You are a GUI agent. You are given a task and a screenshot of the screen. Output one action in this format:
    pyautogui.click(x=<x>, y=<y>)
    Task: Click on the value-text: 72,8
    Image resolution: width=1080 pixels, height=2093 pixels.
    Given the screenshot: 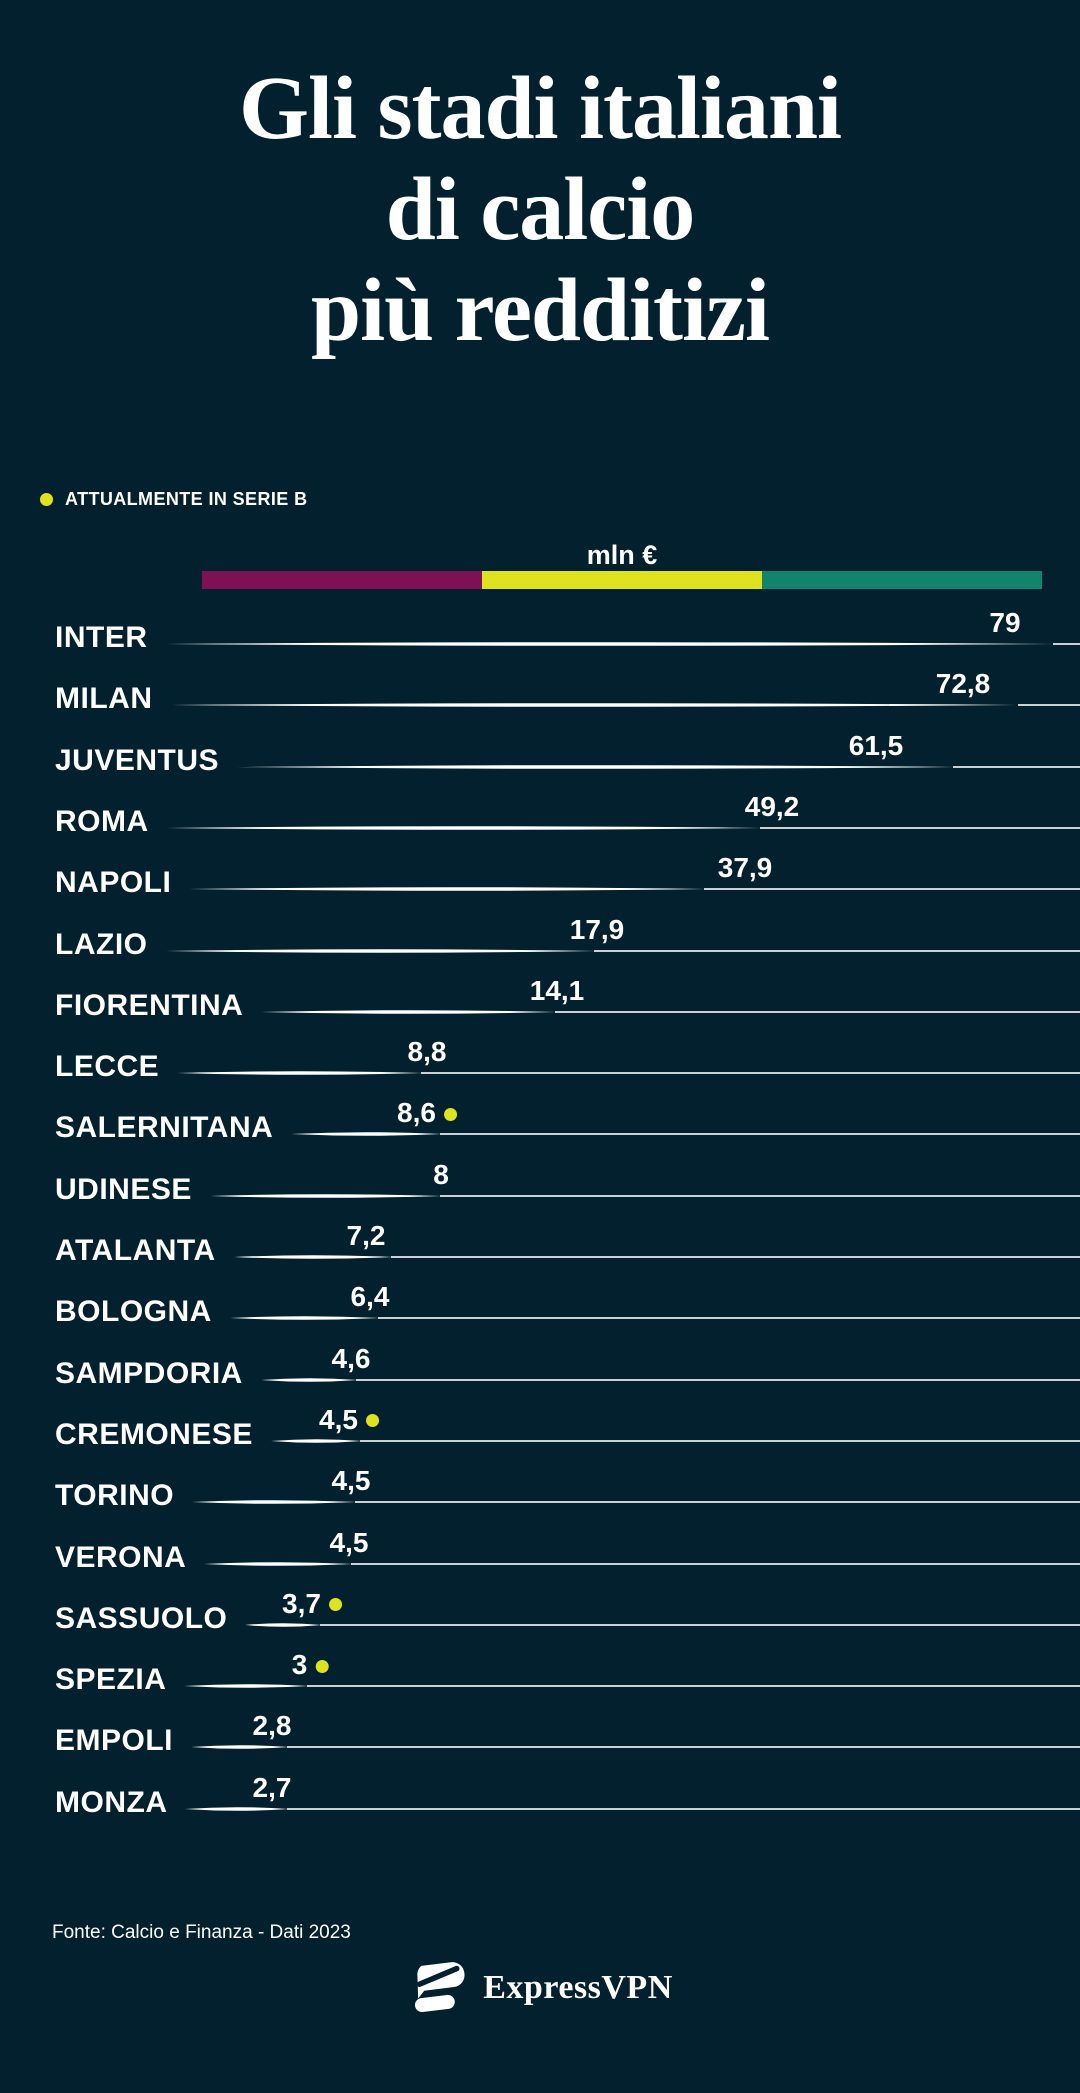 What is the action you would take?
    pyautogui.click(x=963, y=684)
    